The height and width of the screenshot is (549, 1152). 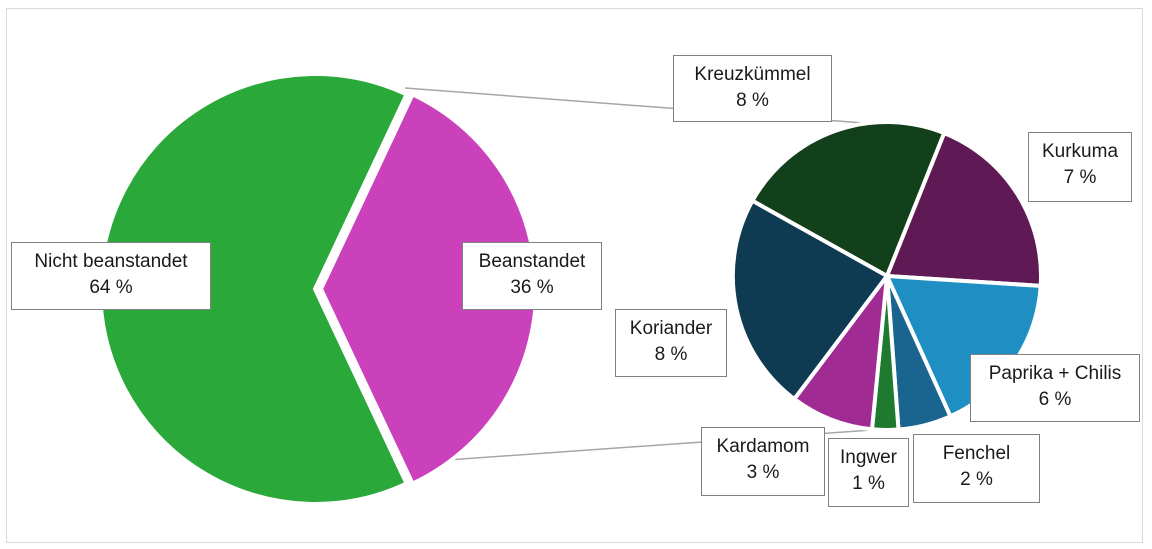 I want to click on label-paprika-chilis: Paprika + Chilis 6 %, so click(x=1055, y=388).